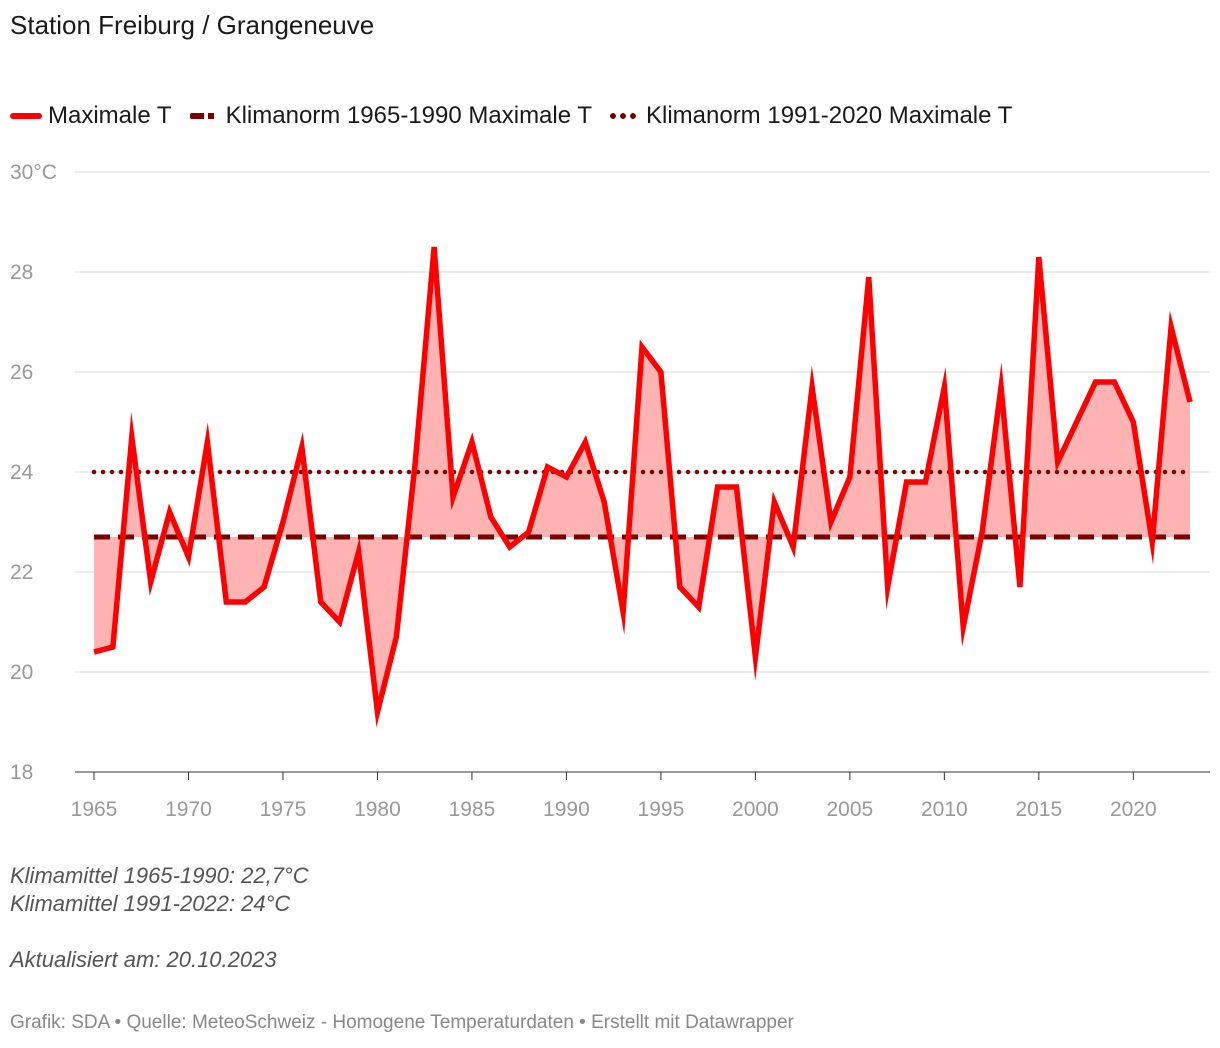 This screenshot has height=1048, width=1220. I want to click on y-tick-label: 24, so click(22, 472).